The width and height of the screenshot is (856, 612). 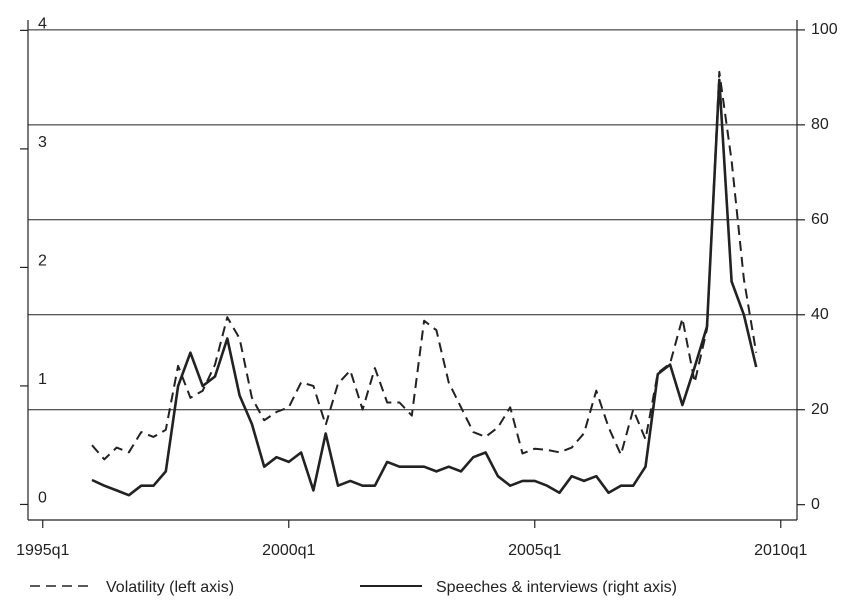 What do you see at coordinates (42, 261) in the screenshot?
I see `y-tick-label: 2` at bounding box center [42, 261].